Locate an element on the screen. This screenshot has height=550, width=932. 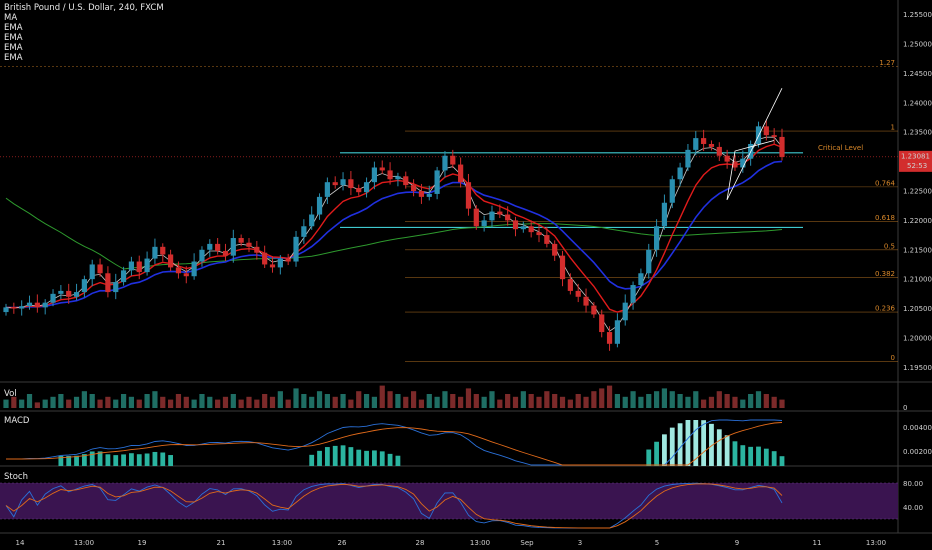
indicator-ema-2: EMA is located at coordinates (13, 38).